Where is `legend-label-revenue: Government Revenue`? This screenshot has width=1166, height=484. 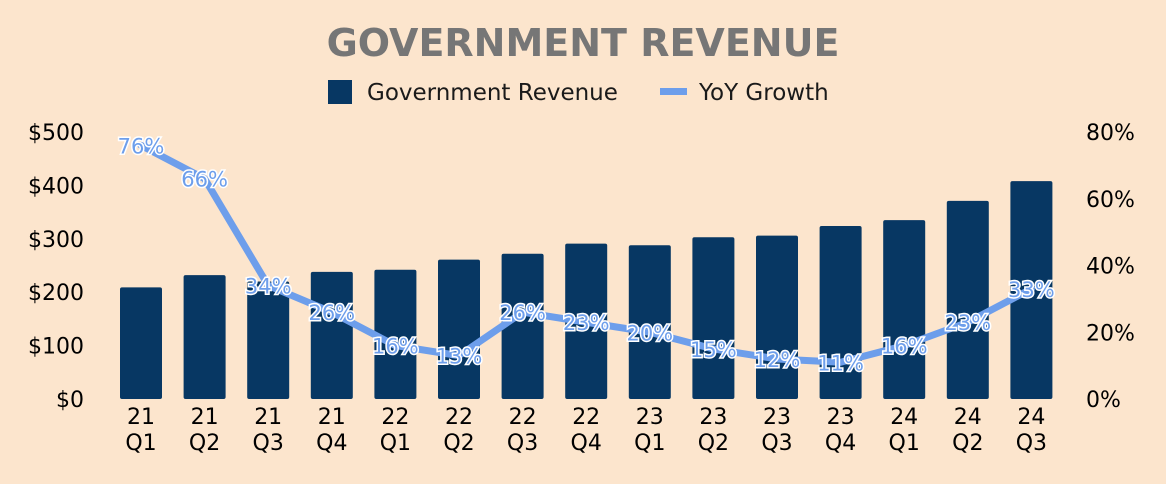
legend-label-revenue: Government Revenue is located at coordinates (492, 93).